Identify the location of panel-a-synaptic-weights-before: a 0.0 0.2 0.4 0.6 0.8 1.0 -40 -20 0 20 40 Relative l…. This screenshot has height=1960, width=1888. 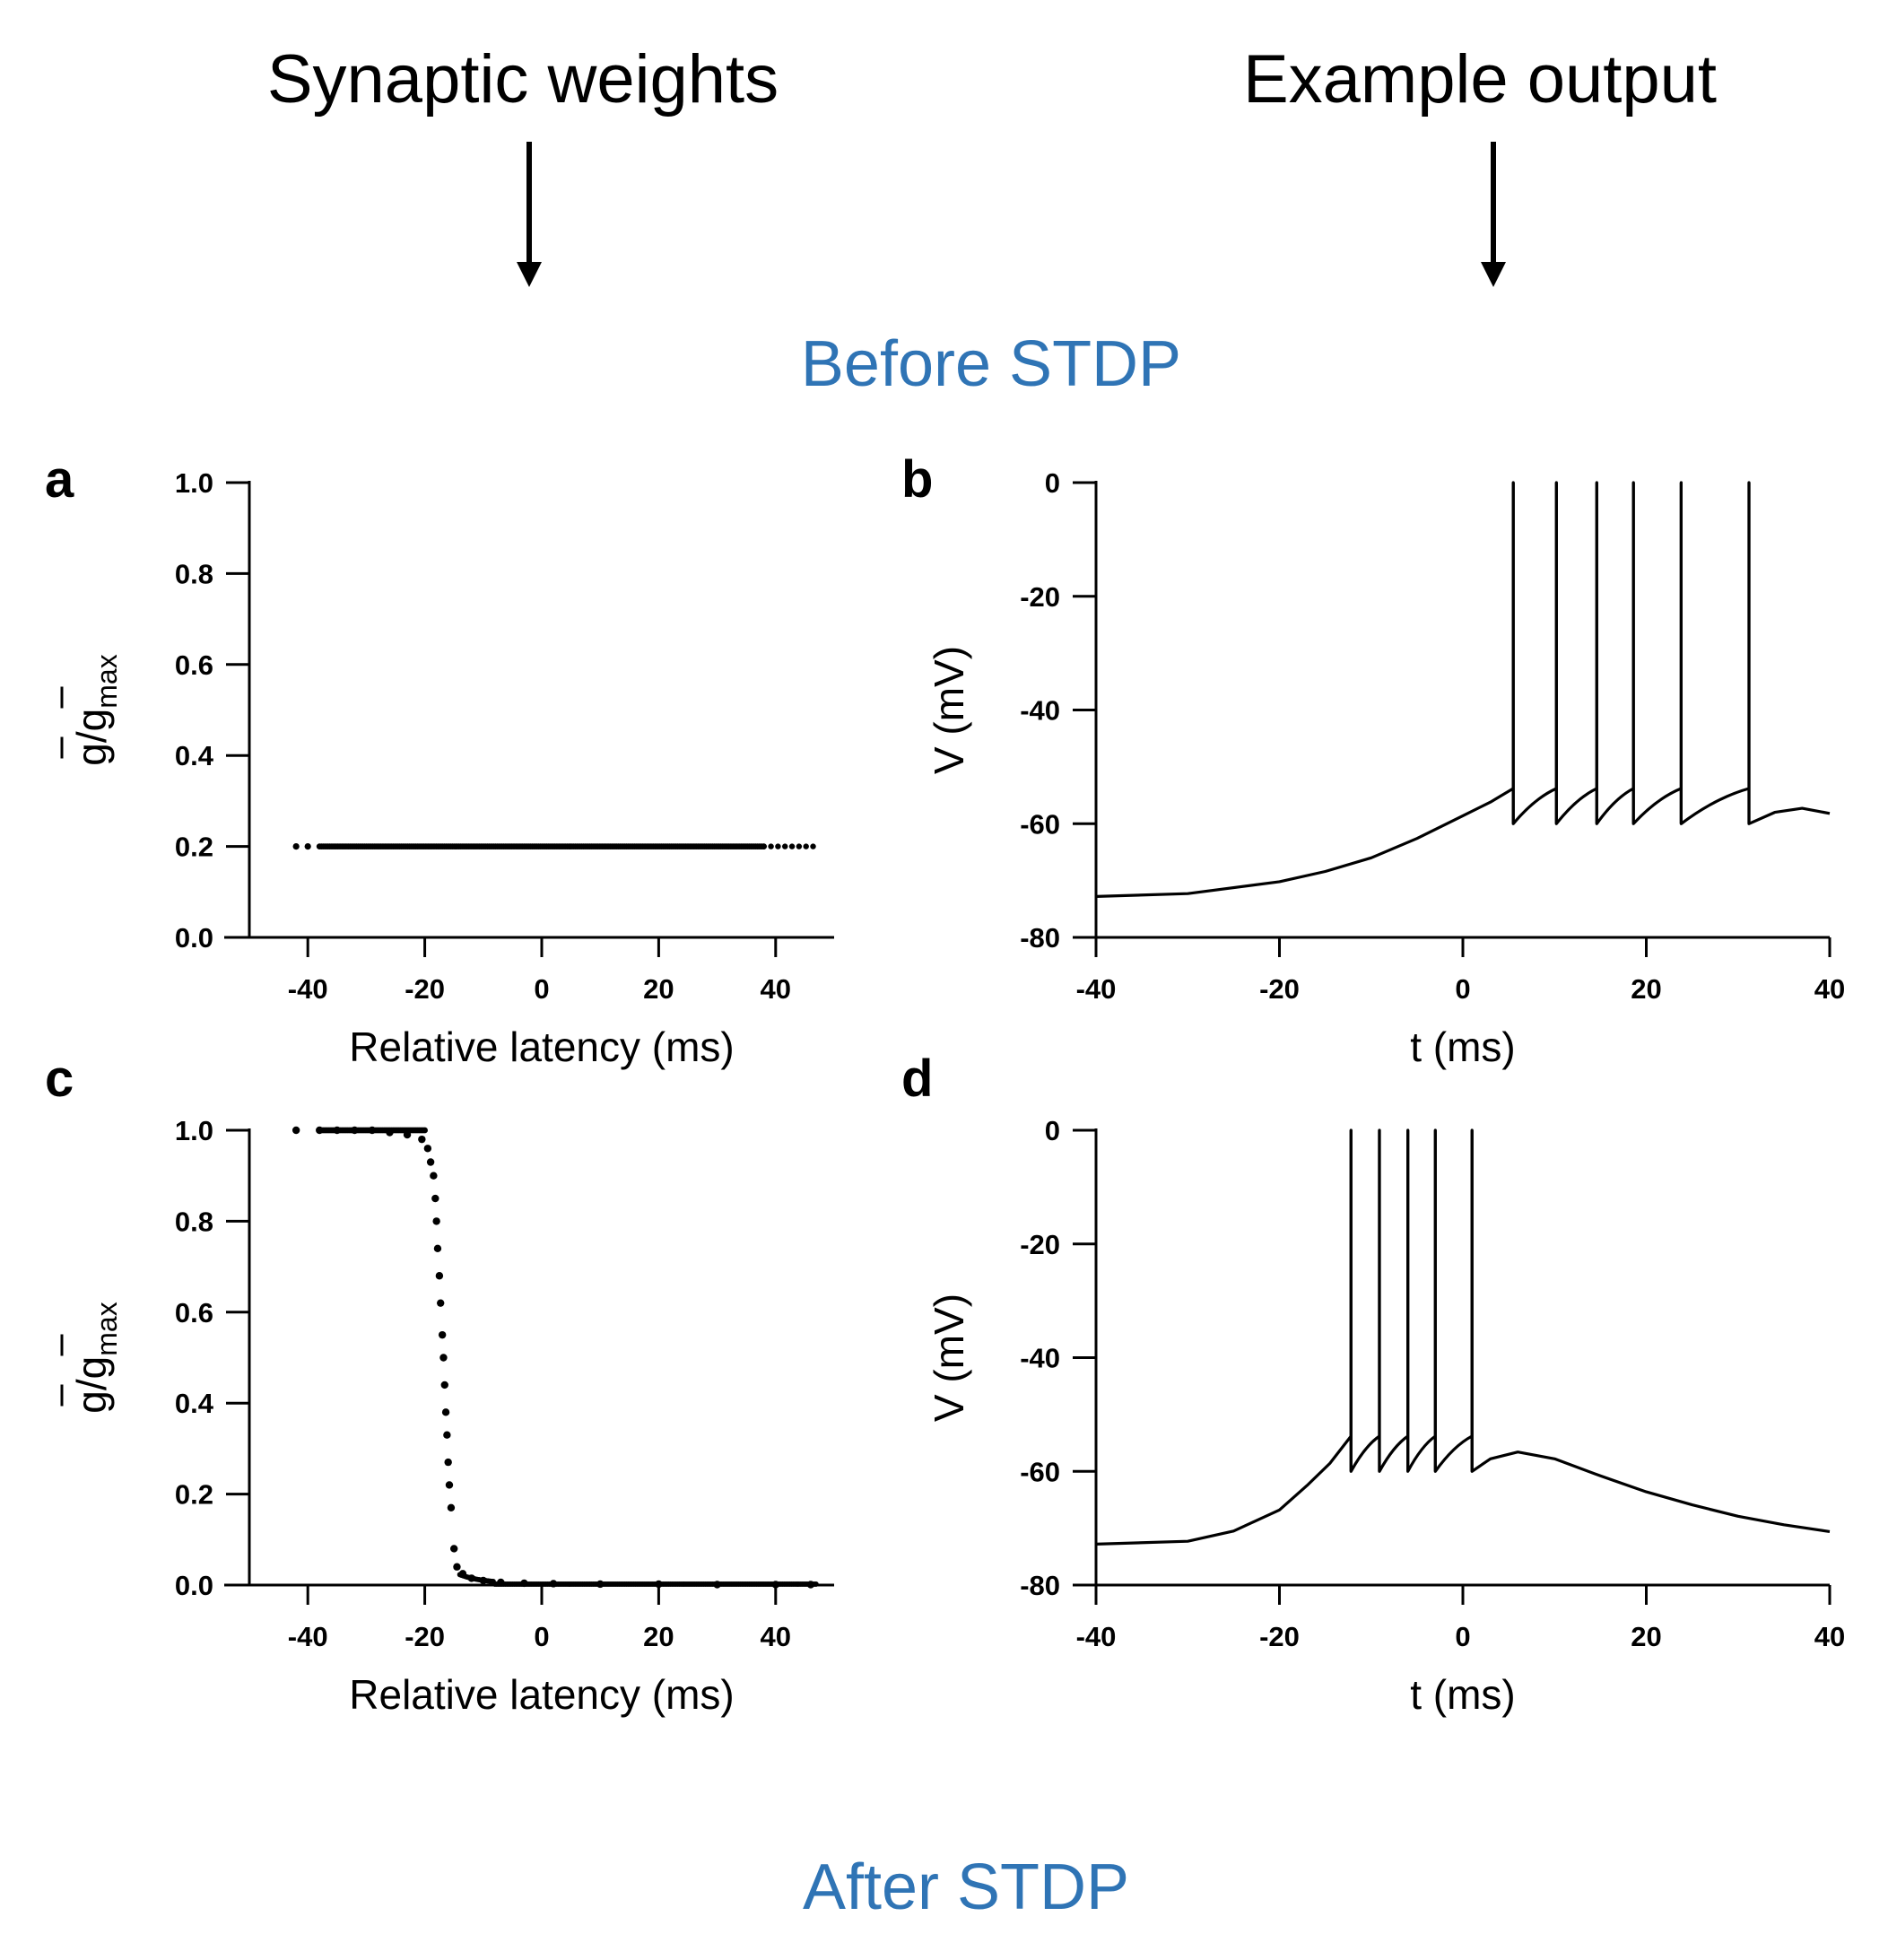
(439, 760).